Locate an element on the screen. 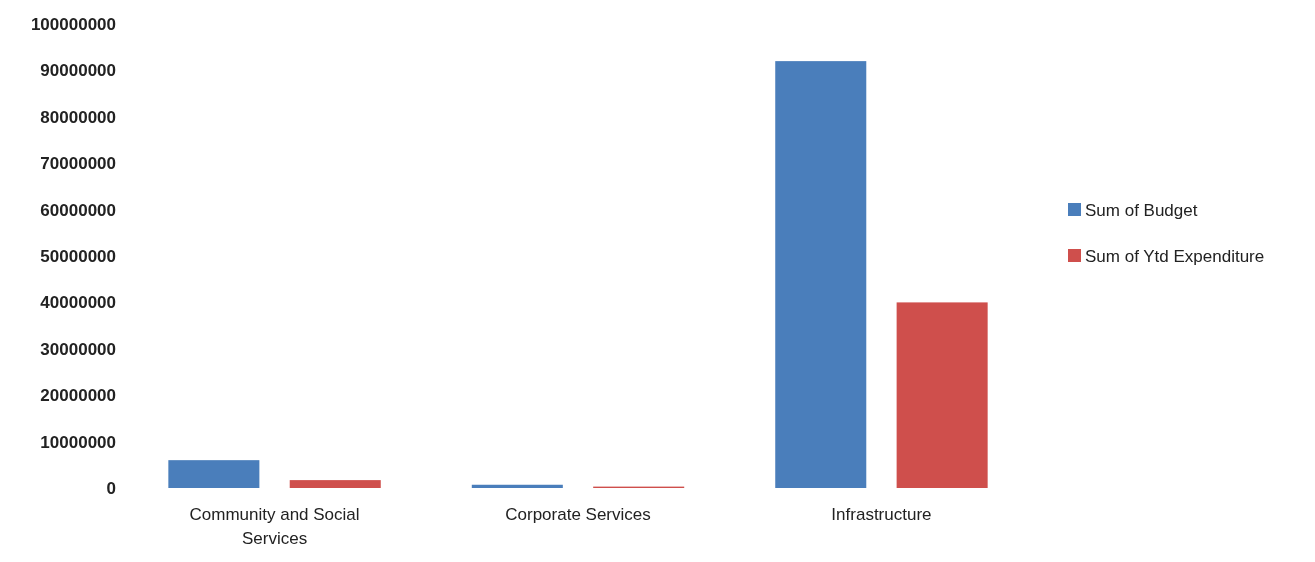  y-tick-label: 100000000 is located at coordinates (73, 24).